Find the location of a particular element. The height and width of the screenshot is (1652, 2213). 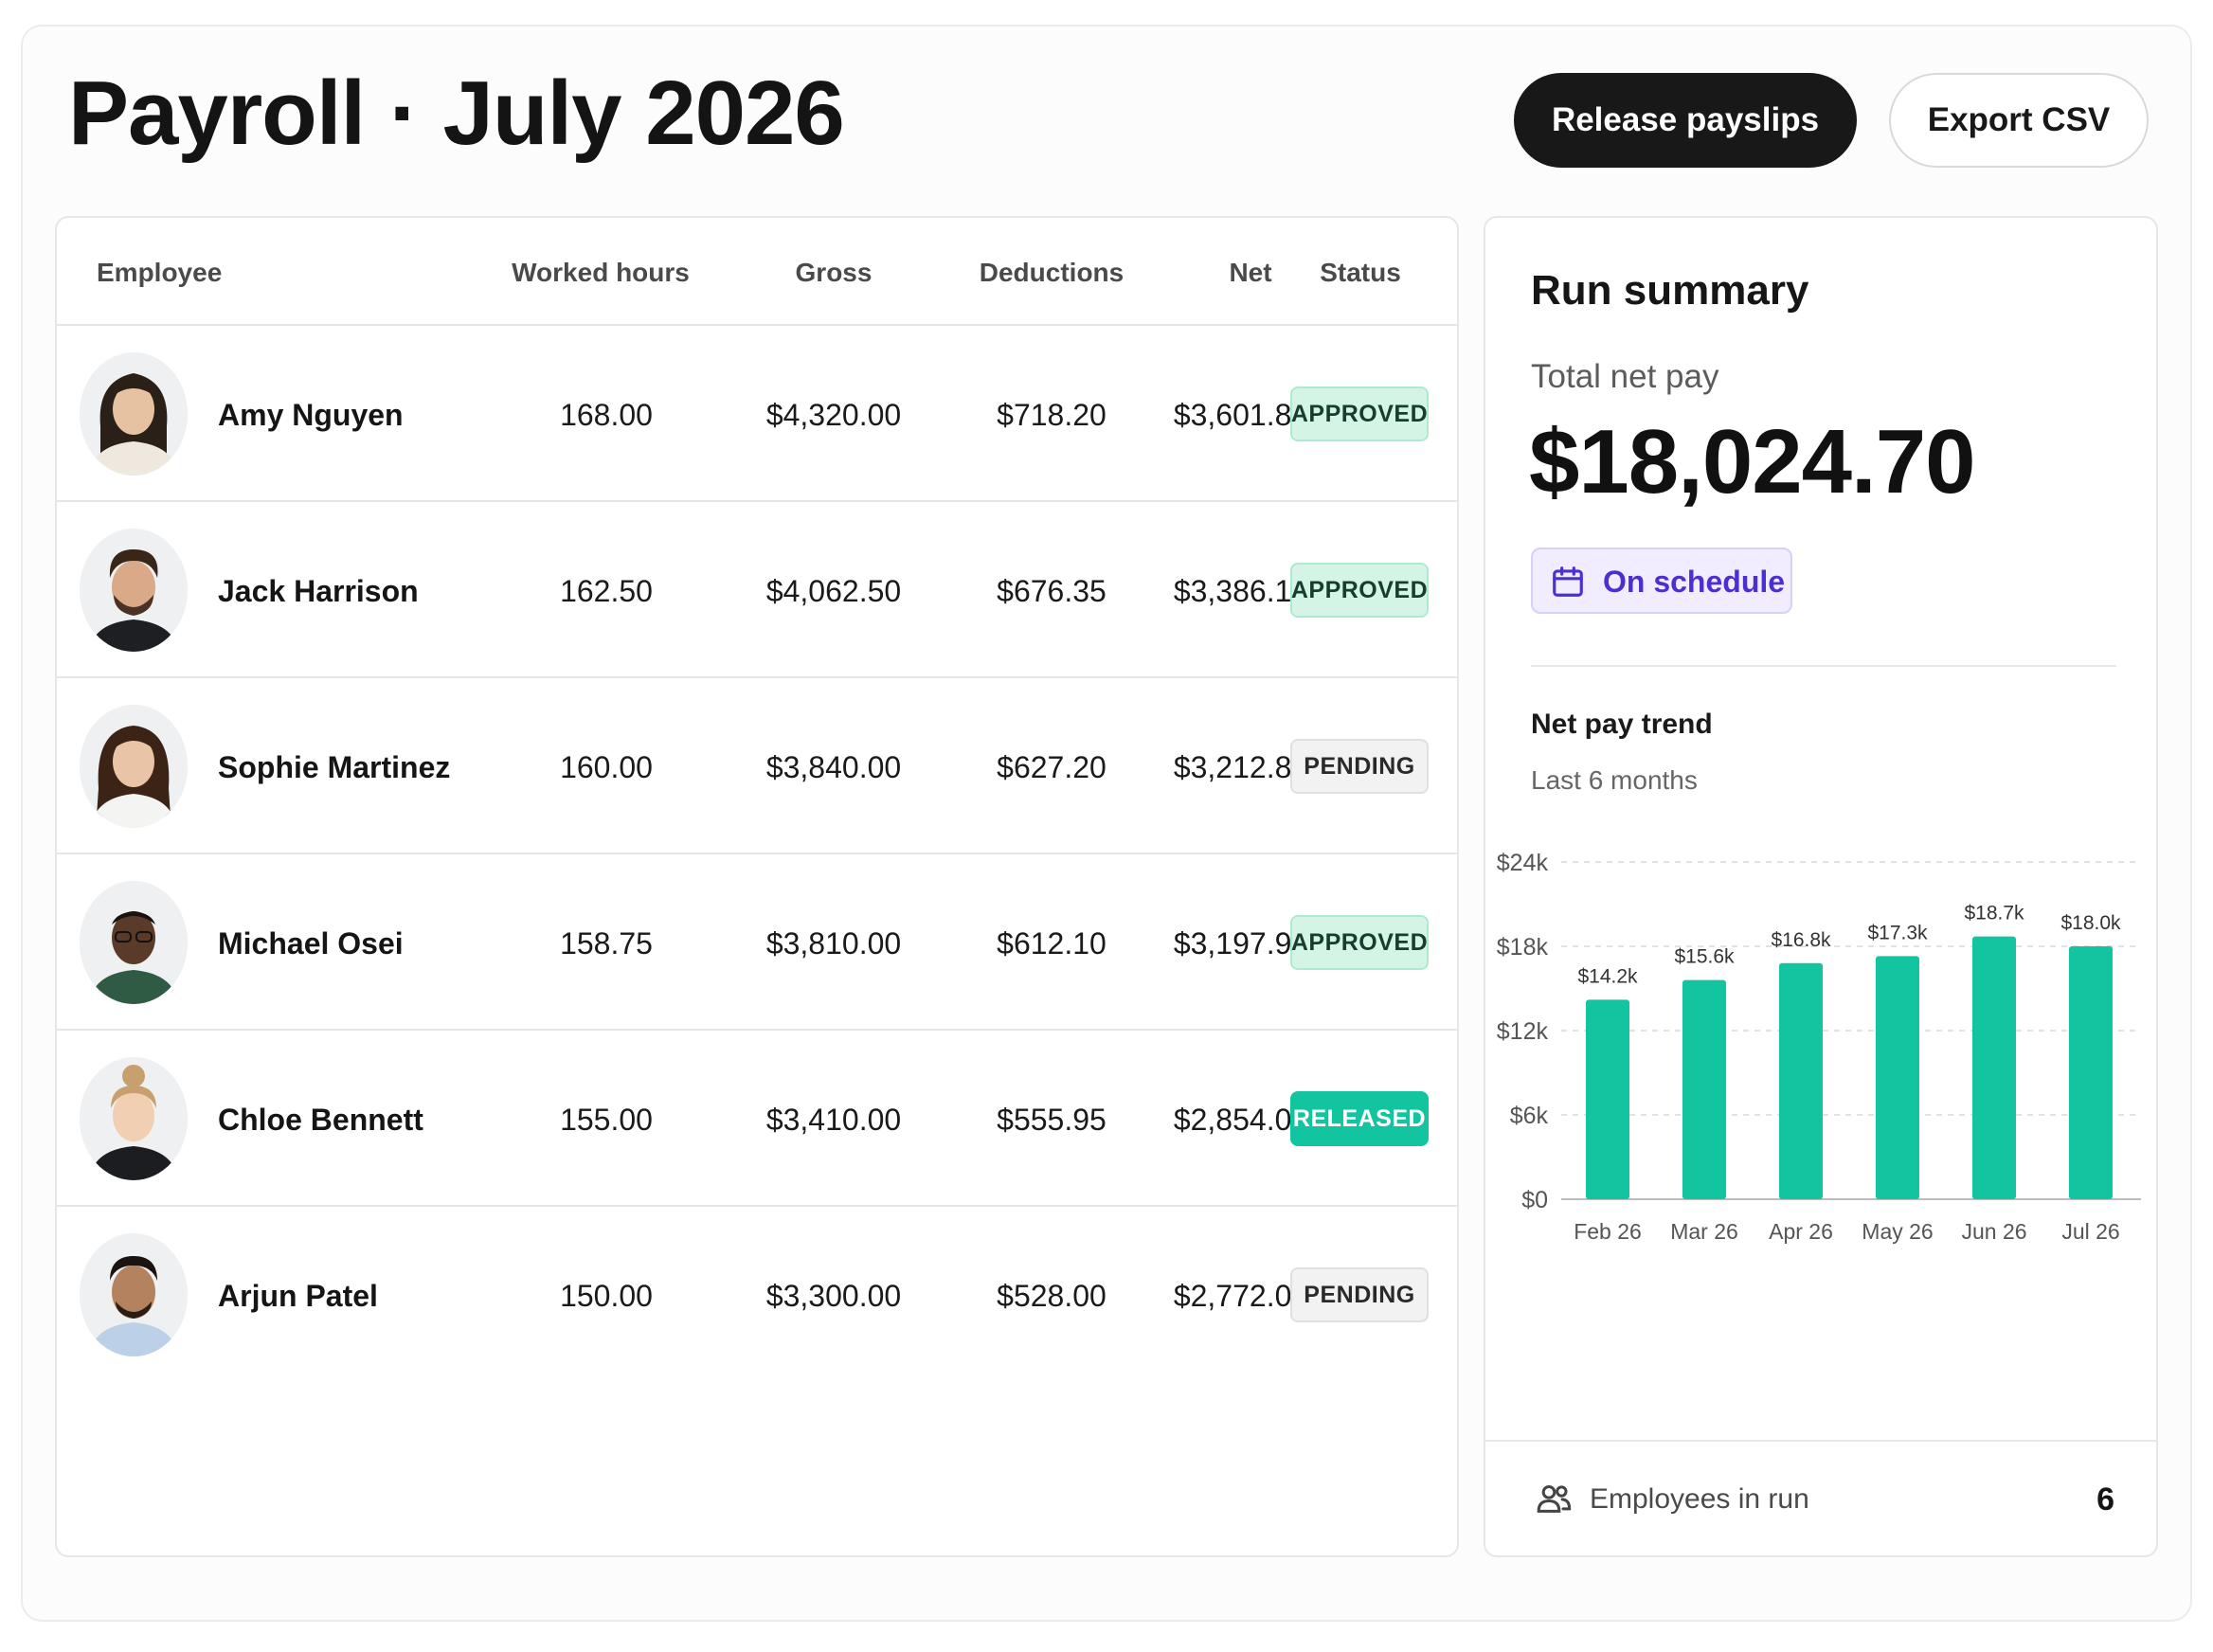

on-schedule-badge: On schedule is located at coordinates (1661, 581).